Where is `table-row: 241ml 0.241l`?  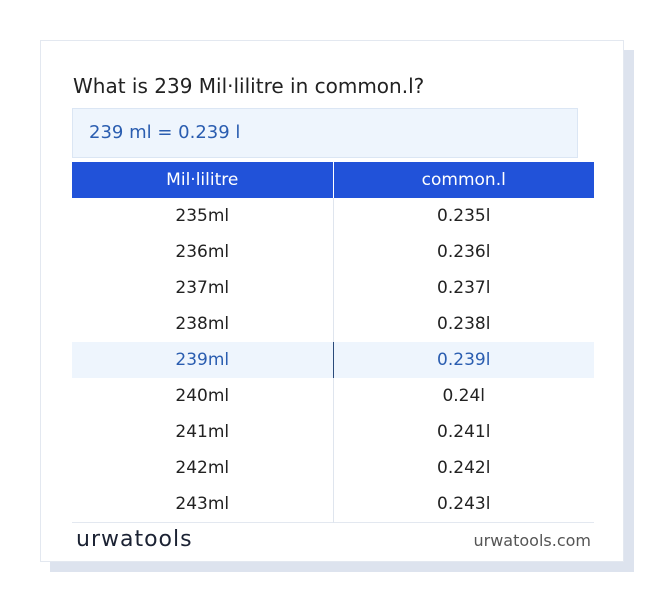 table-row: 241ml 0.241l is located at coordinates (333, 432).